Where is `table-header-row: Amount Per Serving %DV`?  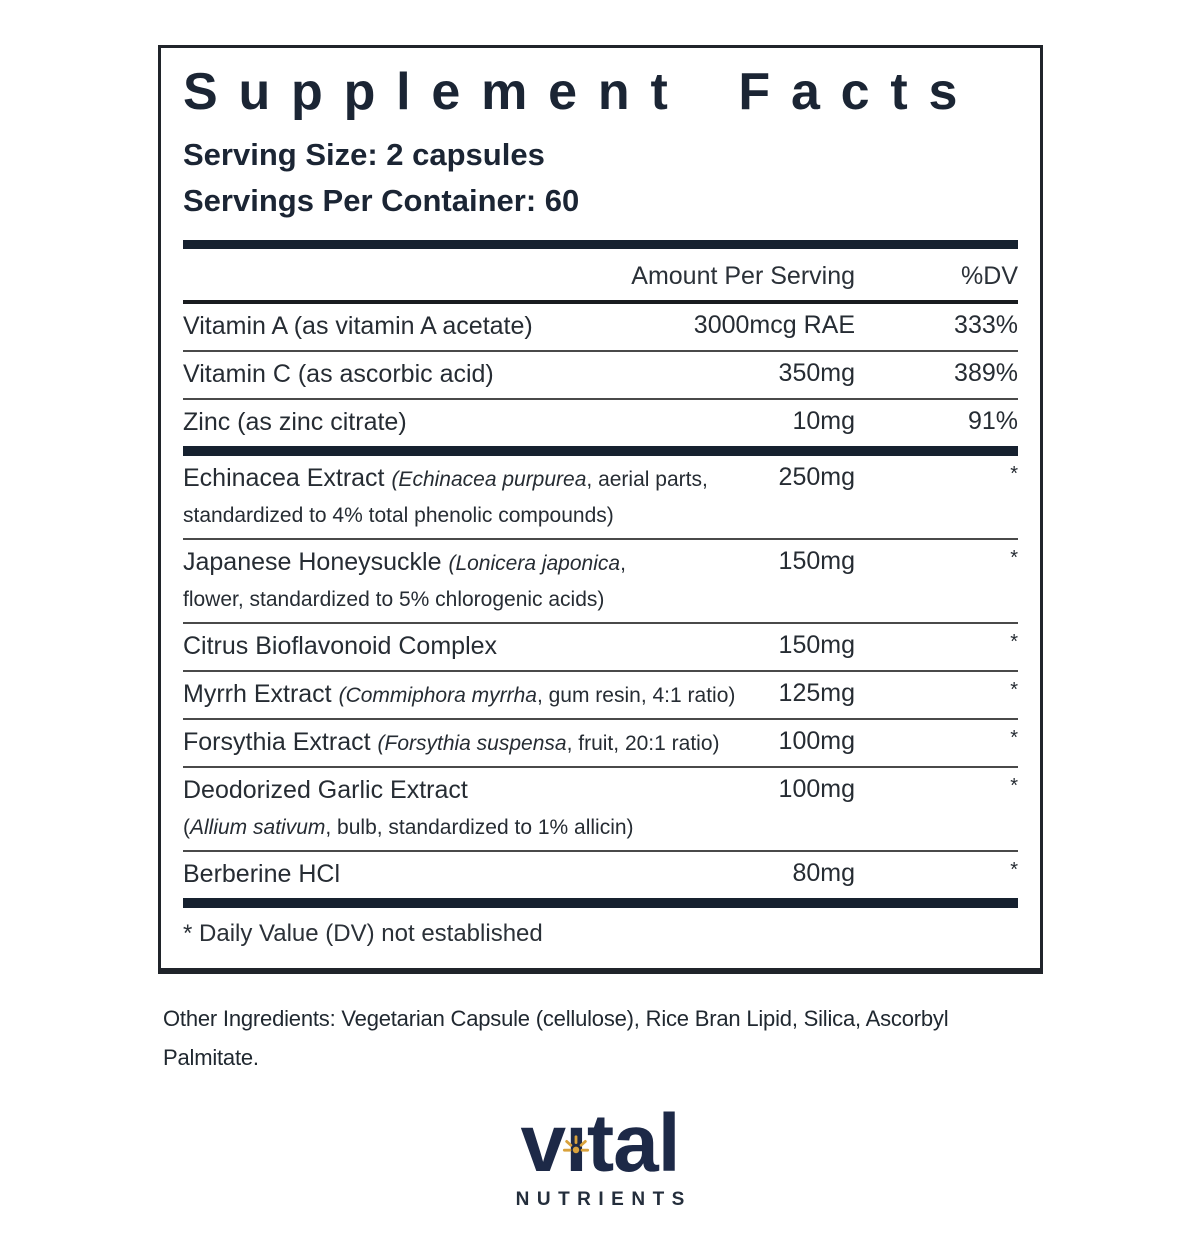
table-header-row: Amount Per Serving %DV is located at coordinates (600, 274).